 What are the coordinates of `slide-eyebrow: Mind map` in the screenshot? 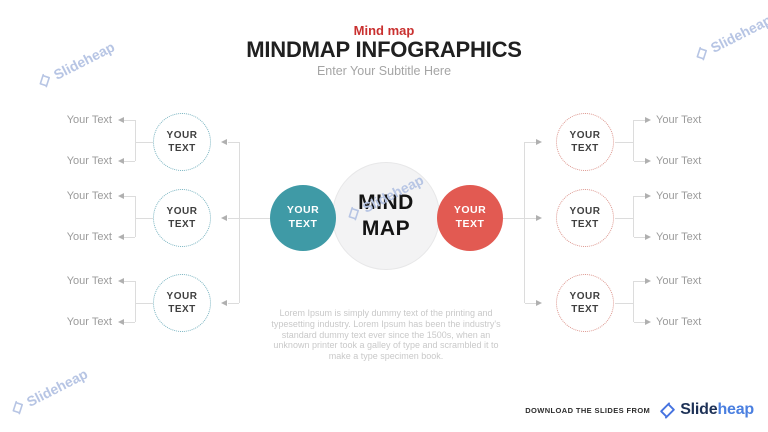 It's located at (384, 30).